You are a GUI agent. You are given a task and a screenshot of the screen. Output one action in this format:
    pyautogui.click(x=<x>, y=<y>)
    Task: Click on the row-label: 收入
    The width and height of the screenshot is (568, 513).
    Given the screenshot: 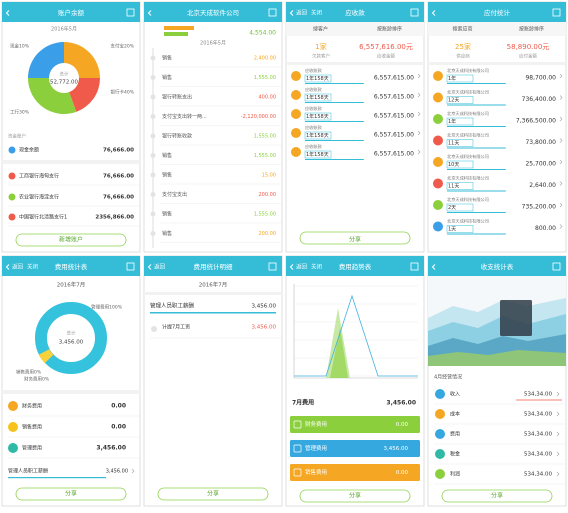 What is the action you would take?
    pyautogui.click(x=455, y=394)
    